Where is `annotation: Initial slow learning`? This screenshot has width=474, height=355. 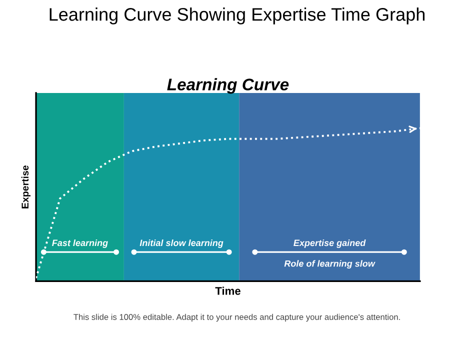
annotation: Initial slow learning is located at coordinates (182, 243).